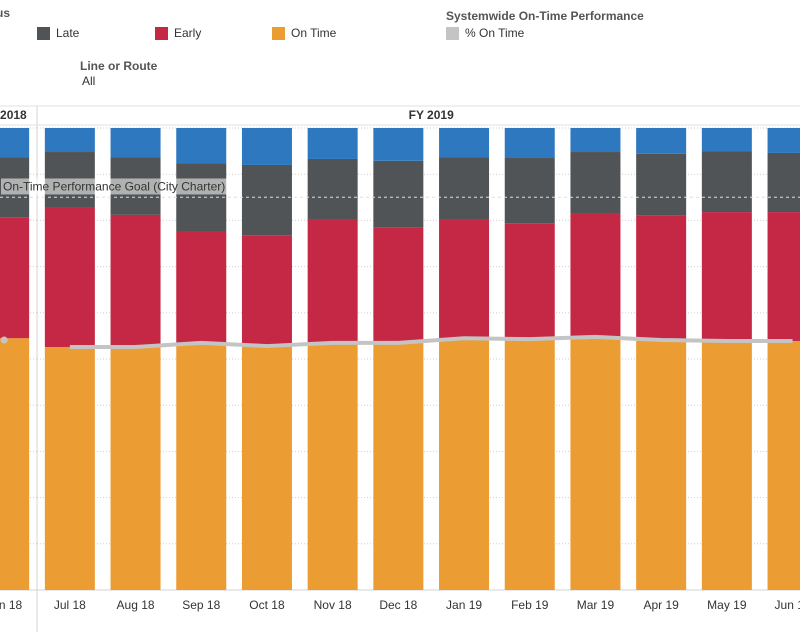 The height and width of the screenshot is (640, 800). I want to click on goal-label-bg, so click(114, 186).